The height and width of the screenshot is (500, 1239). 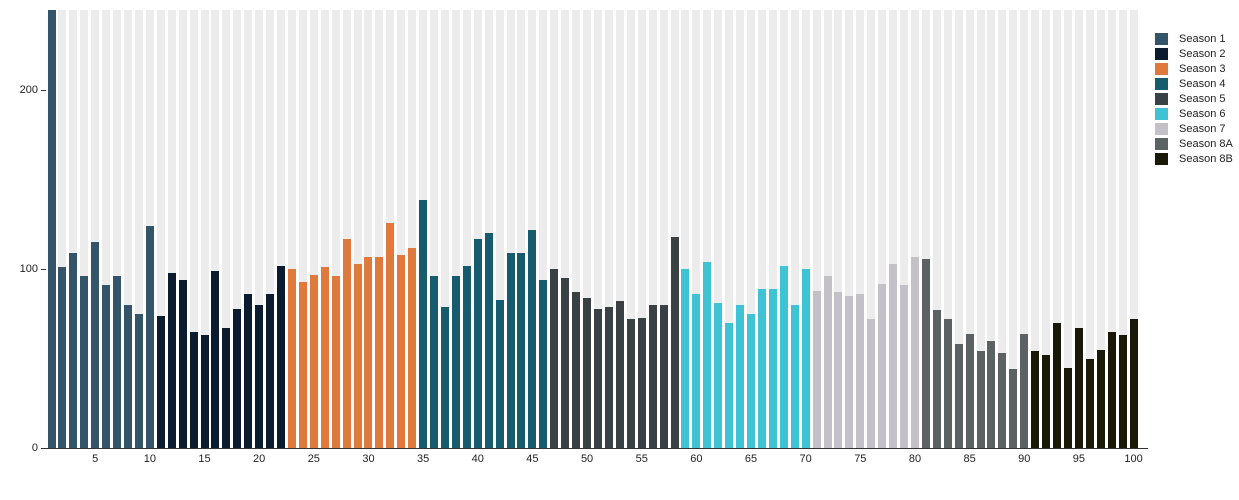 What do you see at coordinates (1194, 114) in the screenshot?
I see `legend-item-season-6: Season 6` at bounding box center [1194, 114].